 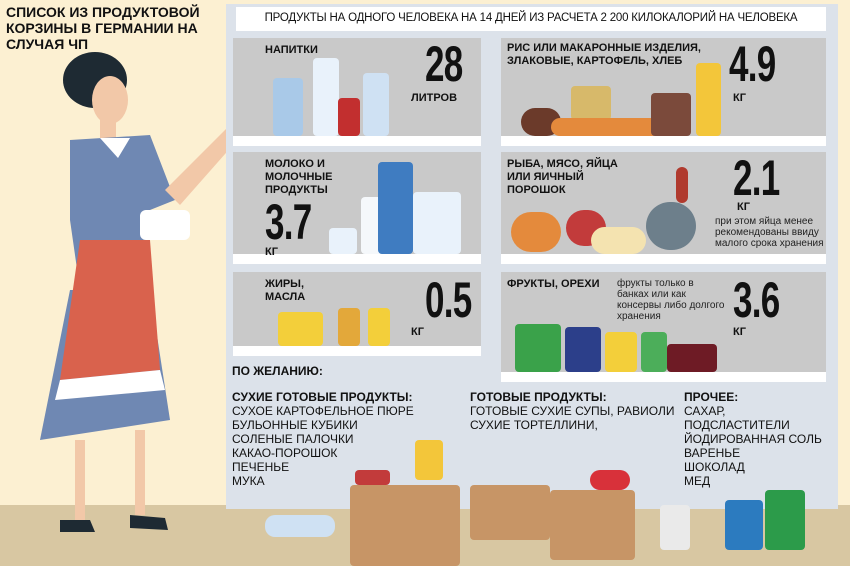 I want to click on jar-jam-icon, so click(x=692, y=358).